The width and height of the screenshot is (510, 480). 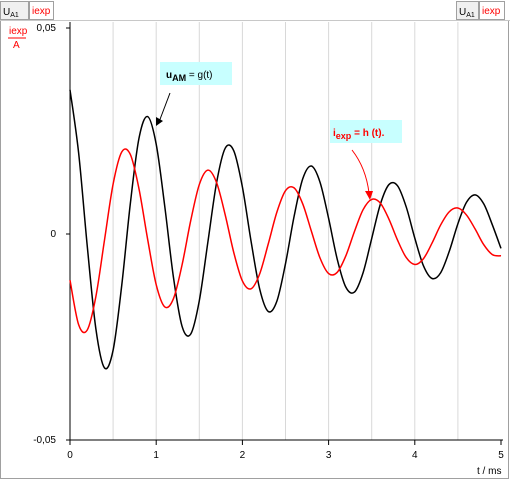 What do you see at coordinates (70, 455) in the screenshot?
I see `x-tick-label: 0` at bounding box center [70, 455].